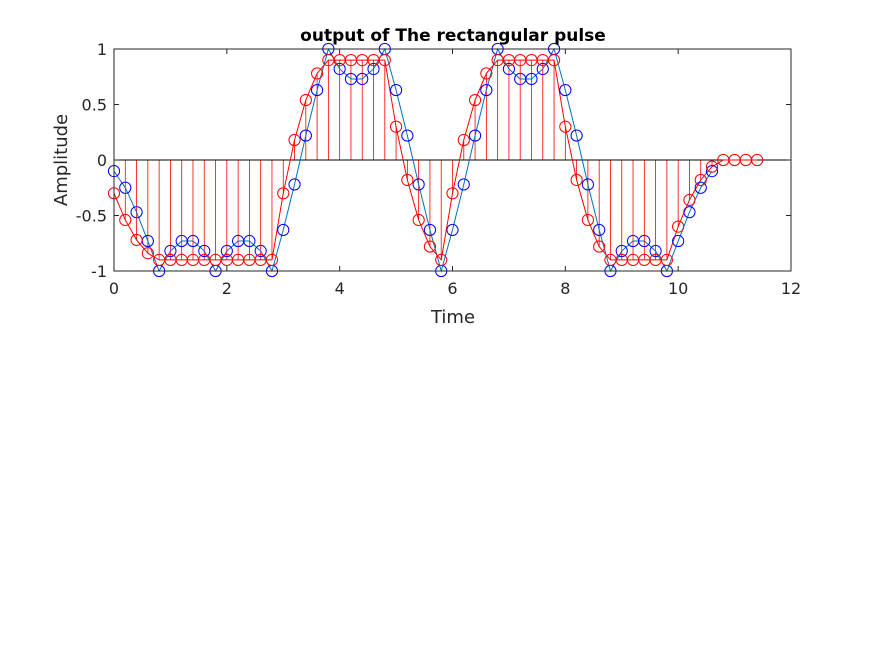 Image resolution: width=875 pixels, height=656 pixels. Describe the element at coordinates (340, 288) in the screenshot. I see `x-tick-label: 4` at that location.